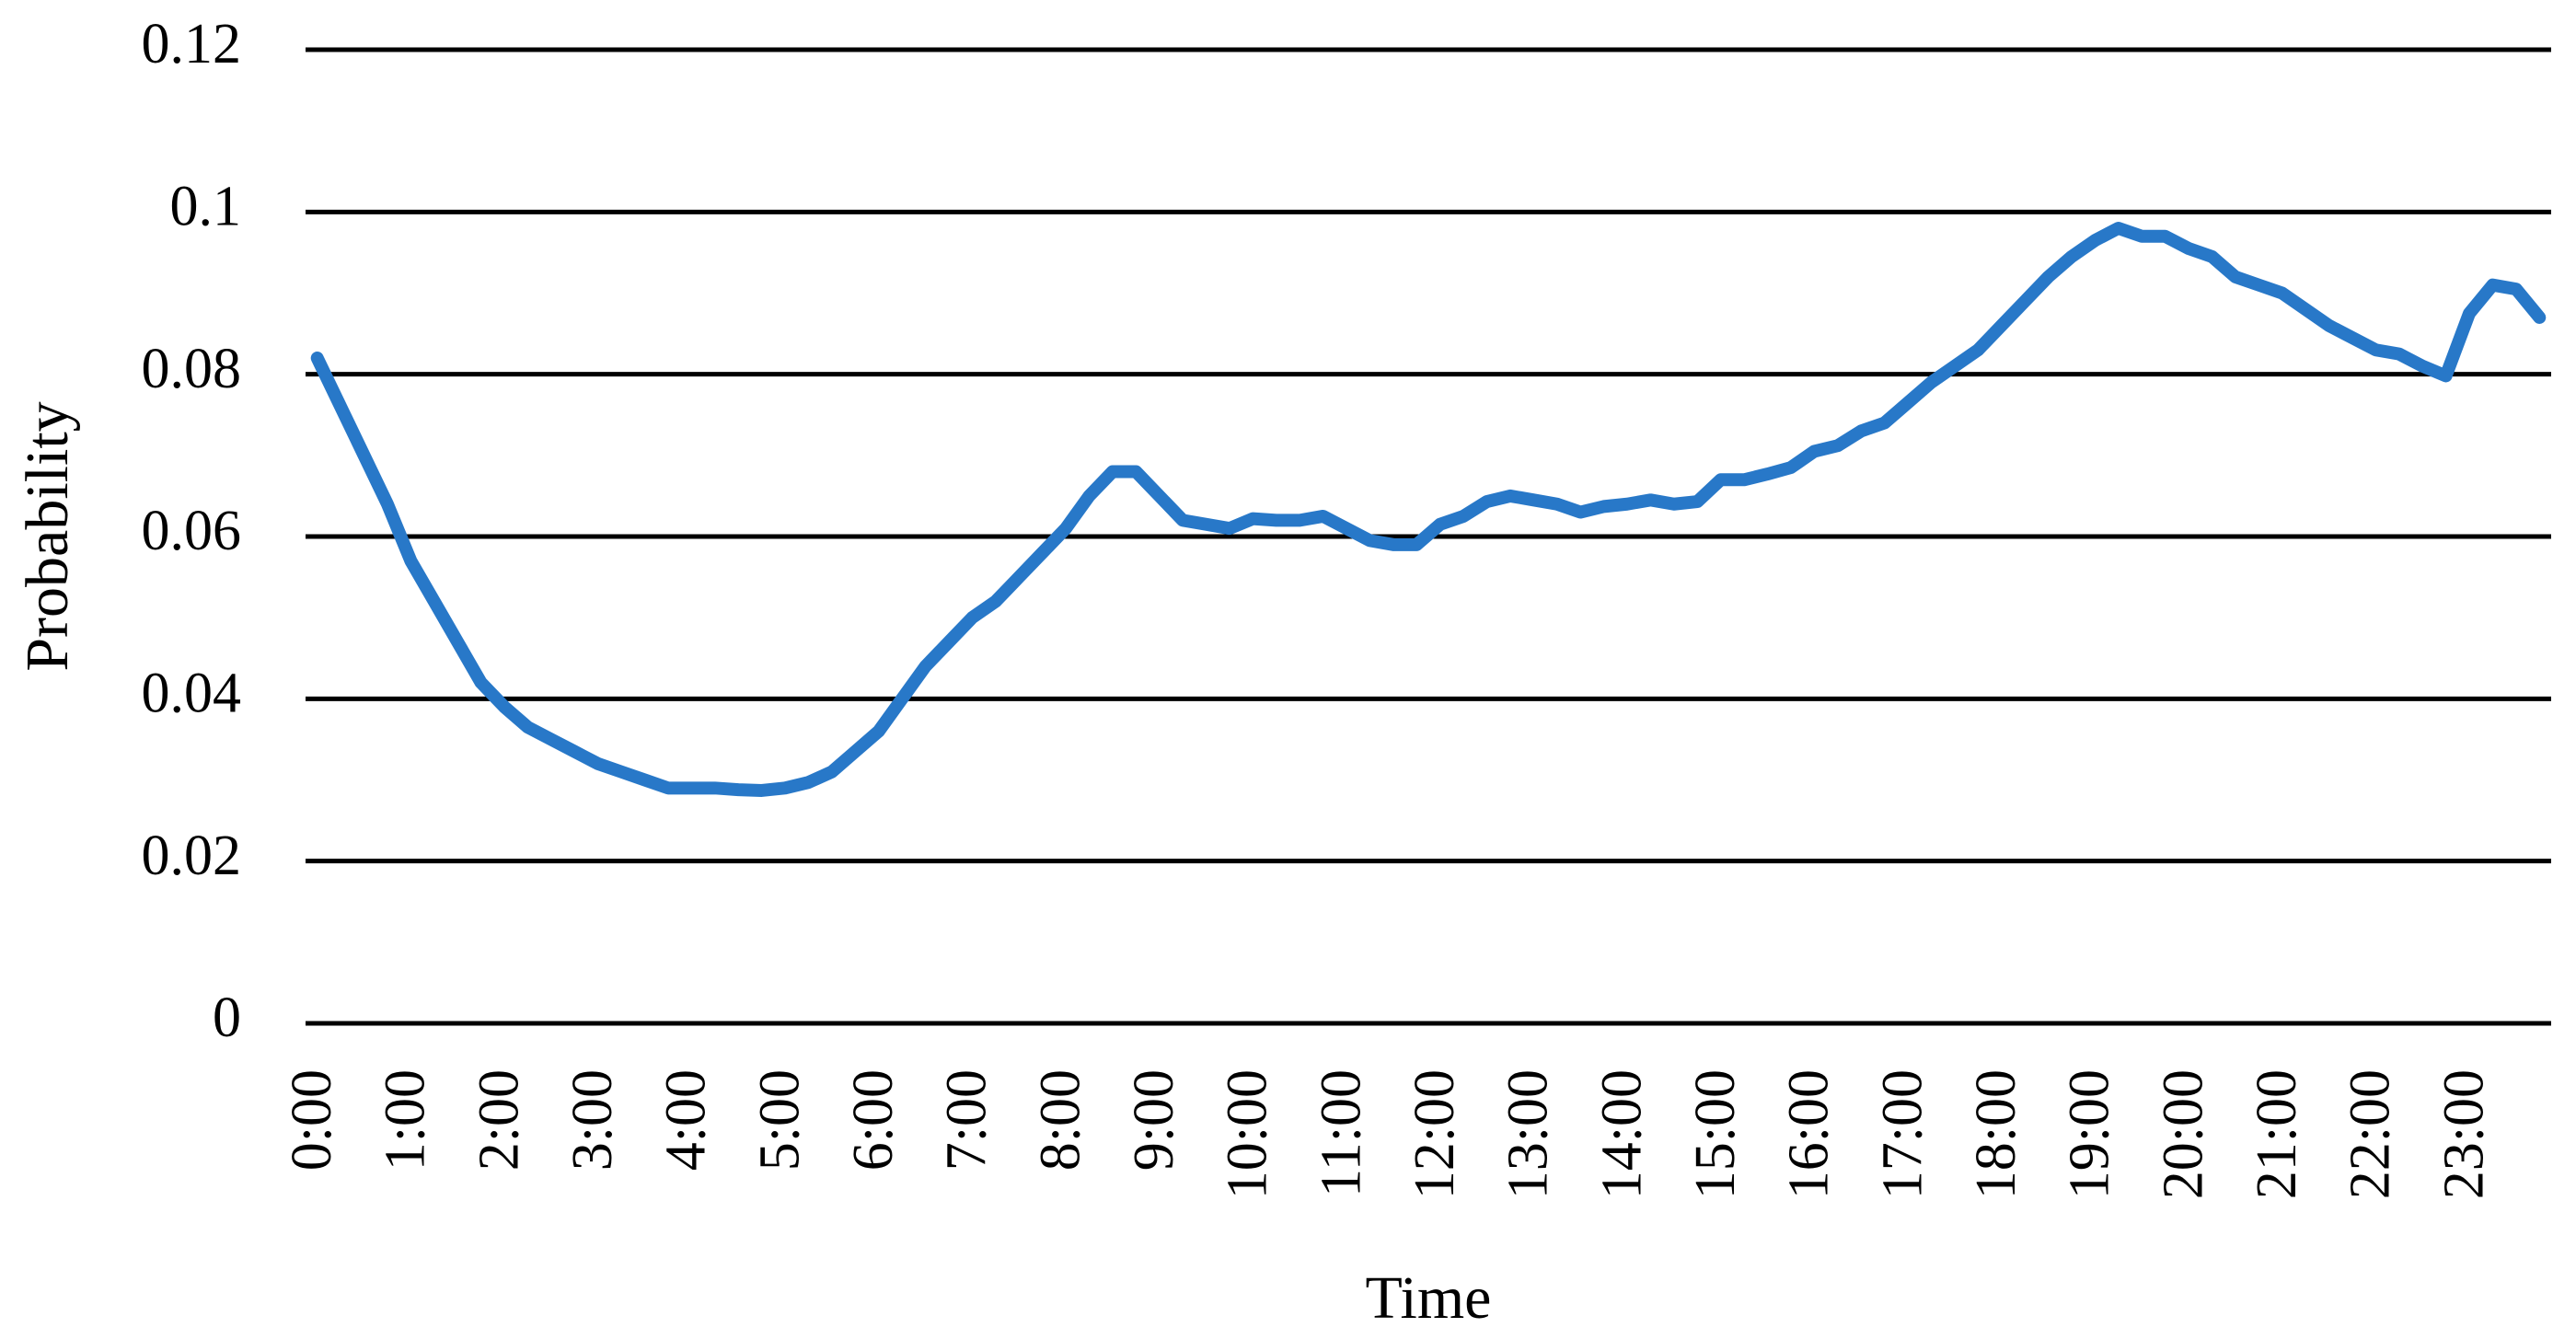 The height and width of the screenshot is (1339, 2576). Describe the element at coordinates (1154, 1120) in the screenshot. I see `x-tick-label: 9:00` at that location.